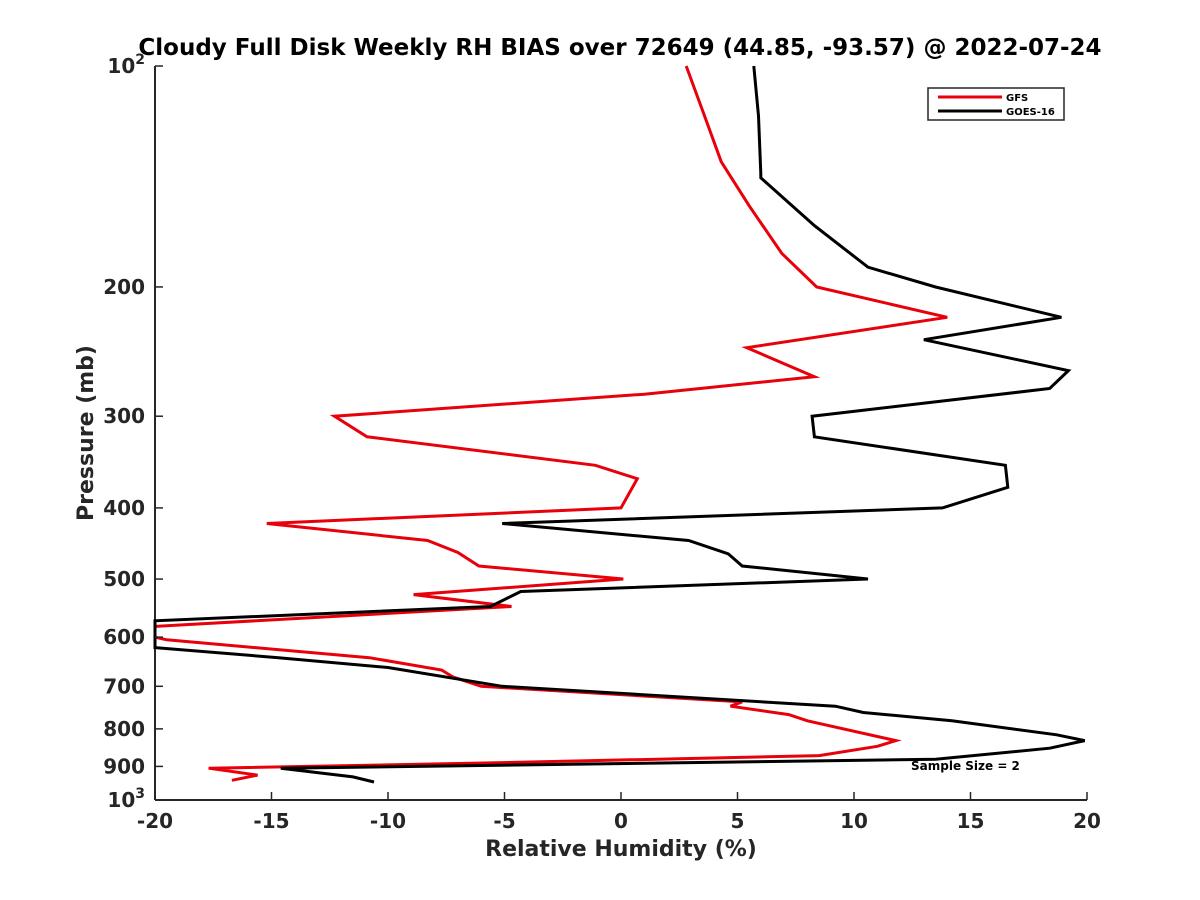 The image size is (1200, 900). What do you see at coordinates (504, 821) in the screenshot?
I see `x-tick-label: -5` at bounding box center [504, 821].